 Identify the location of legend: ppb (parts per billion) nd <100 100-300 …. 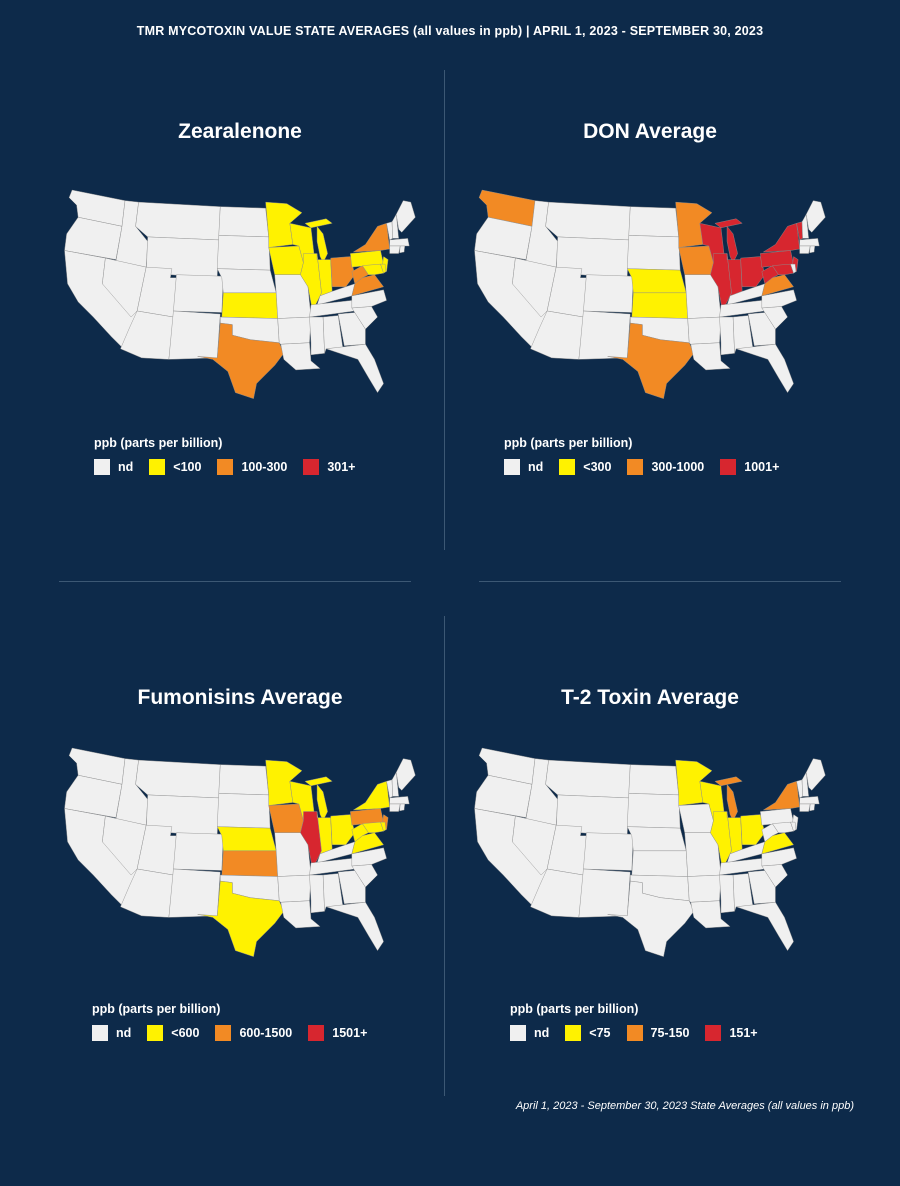
(232, 455).